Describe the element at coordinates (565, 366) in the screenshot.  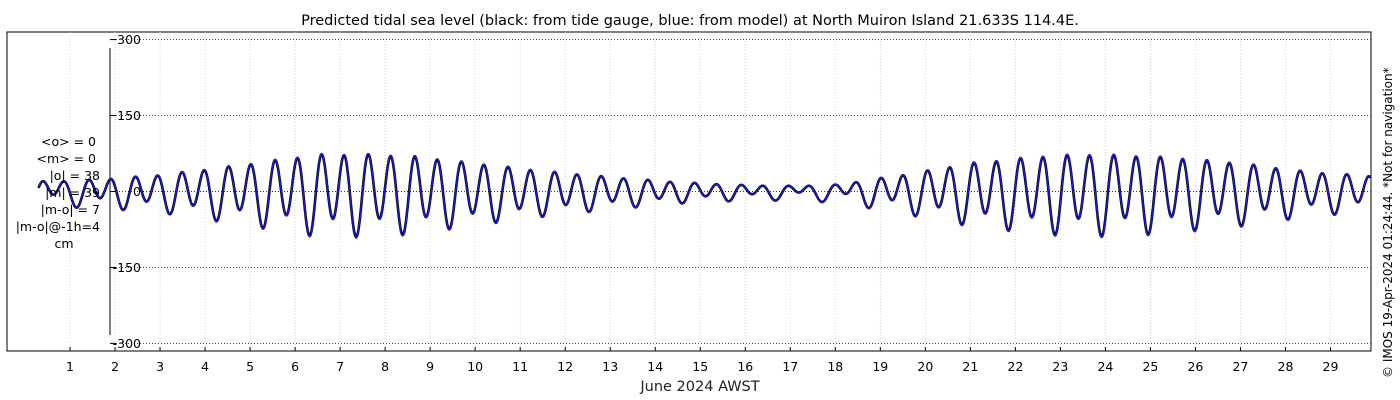
I see `x-tick-label: 12` at that location.